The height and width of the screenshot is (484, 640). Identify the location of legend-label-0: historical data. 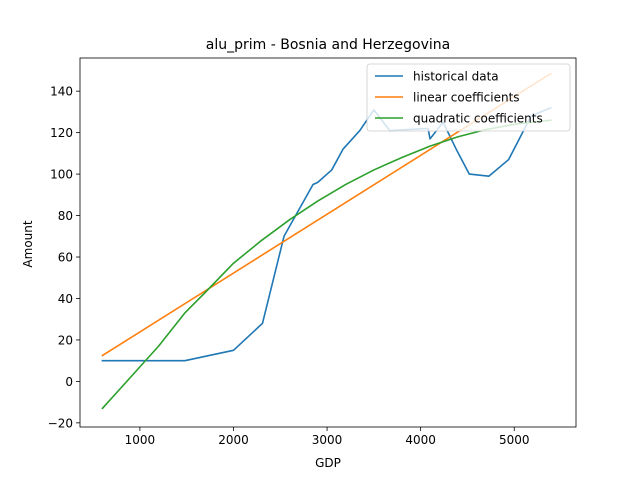
(456, 77).